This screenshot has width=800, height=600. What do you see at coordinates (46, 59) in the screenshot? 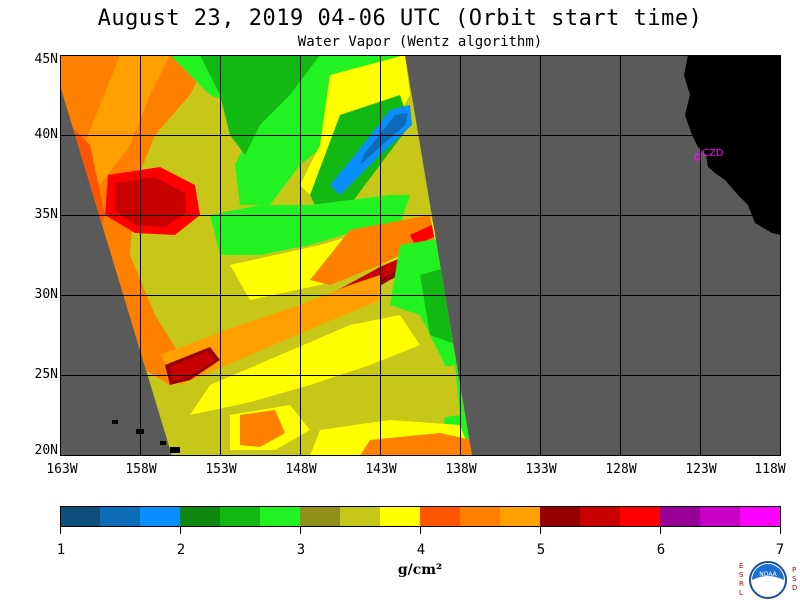
I see `lat-label-45n: 45N` at bounding box center [46, 59].